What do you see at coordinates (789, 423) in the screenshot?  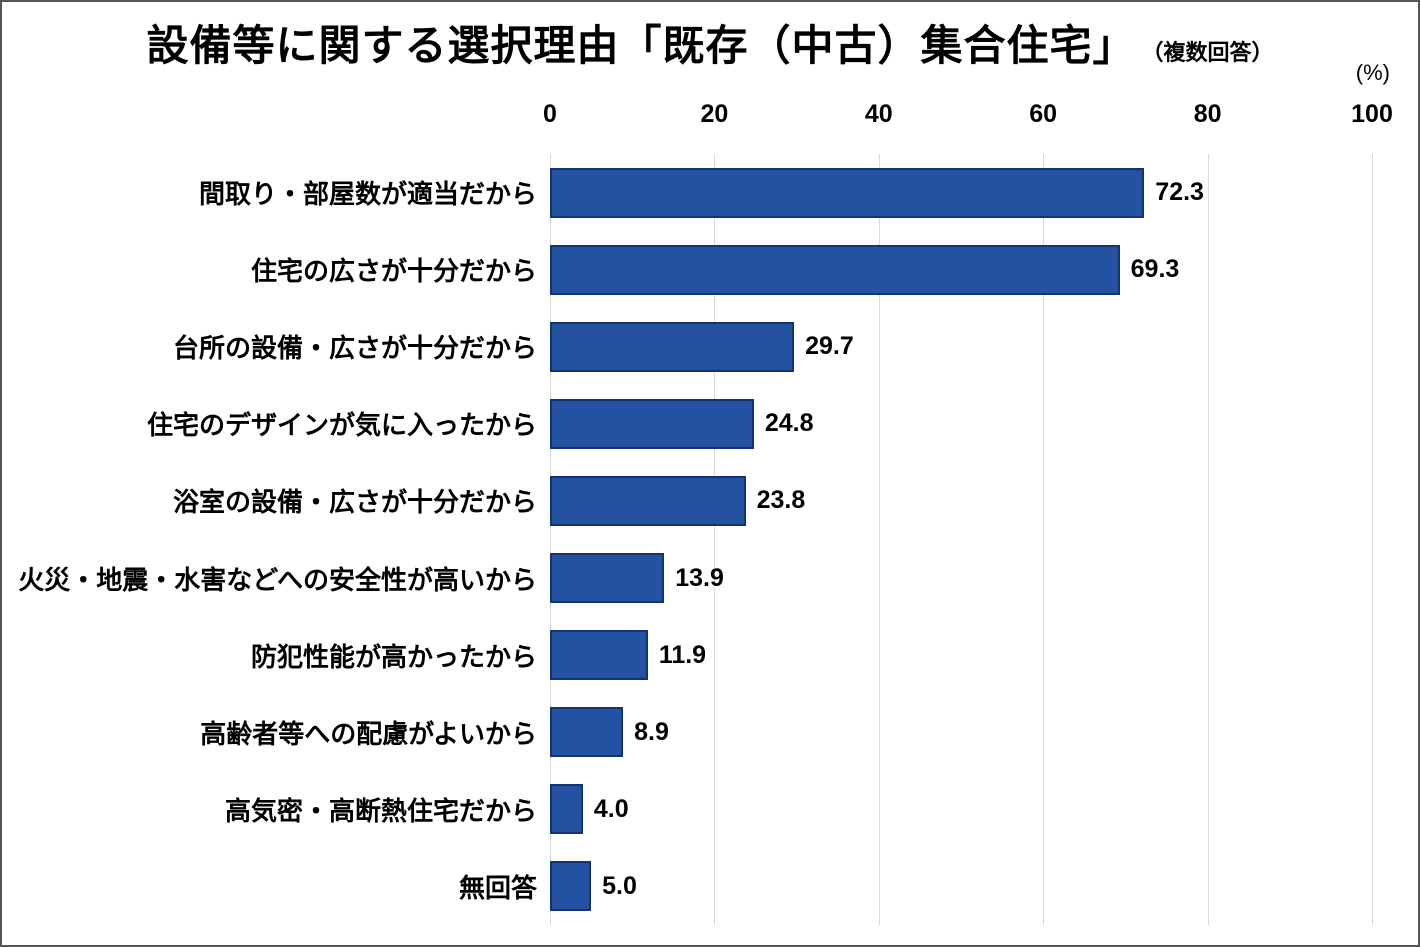 I see `bar-value-label: 24.8` at bounding box center [789, 423].